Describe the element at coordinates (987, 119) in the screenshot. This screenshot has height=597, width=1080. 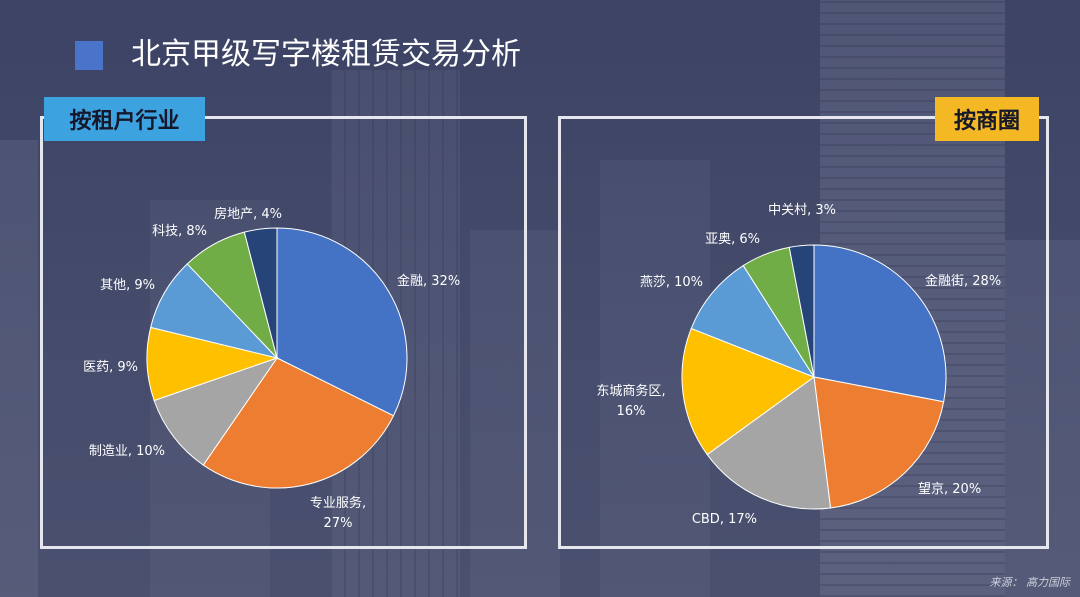
I see `business-district-tag: 按商圈` at that location.